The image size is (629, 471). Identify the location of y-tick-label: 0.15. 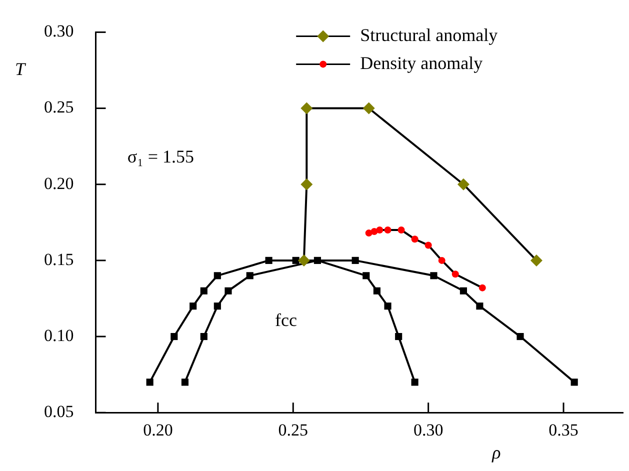
(59, 259).